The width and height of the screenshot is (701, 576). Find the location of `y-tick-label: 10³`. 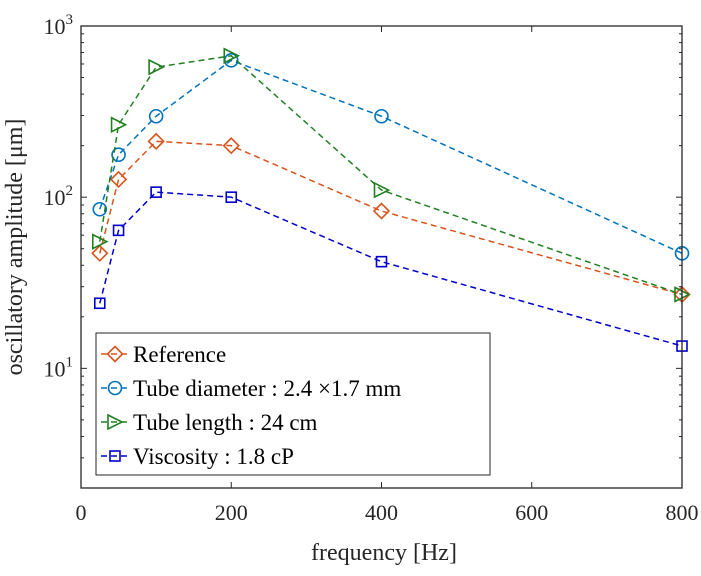

y-tick-label: 10³ is located at coordinates (59, 25).